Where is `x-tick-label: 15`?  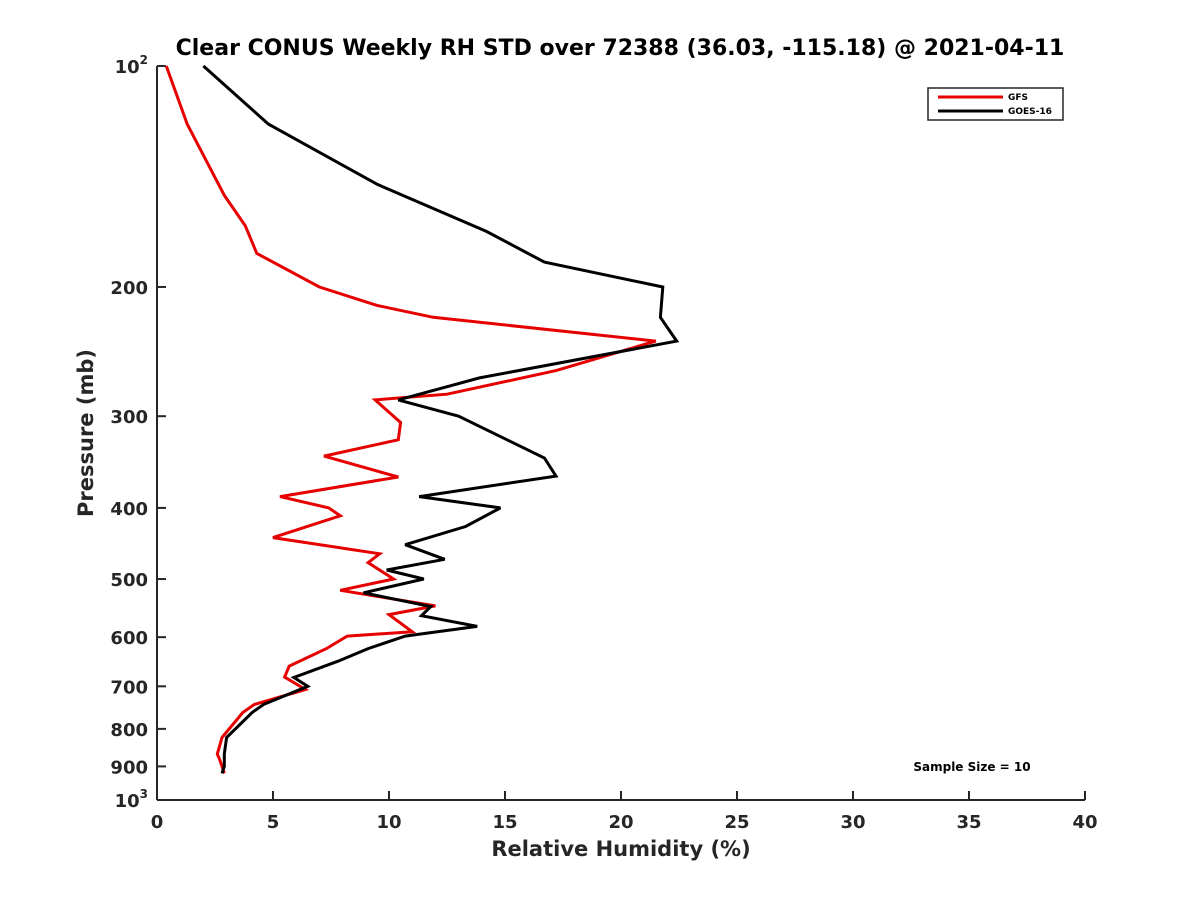 x-tick-label: 15 is located at coordinates (504, 822).